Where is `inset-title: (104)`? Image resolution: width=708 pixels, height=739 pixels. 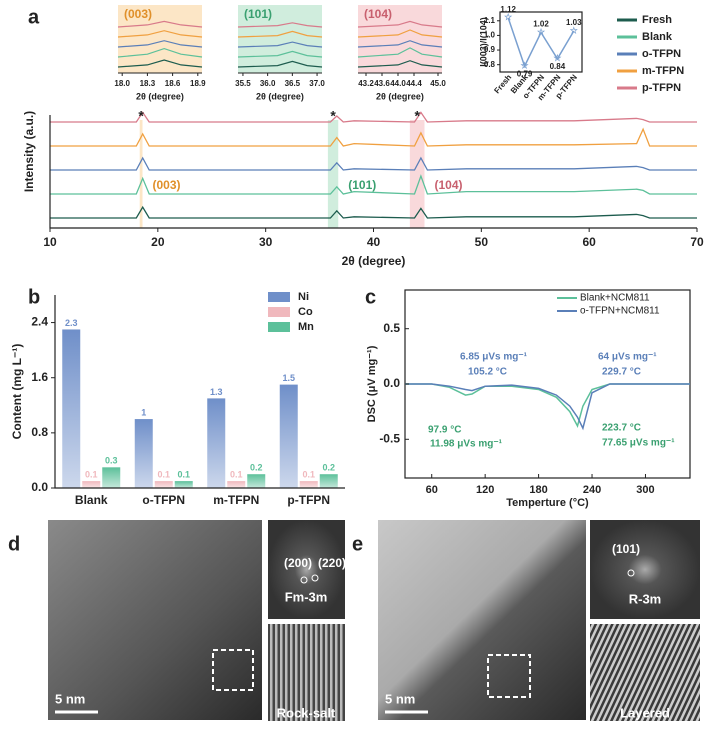
inset-title: (104) is located at coordinates (378, 14).